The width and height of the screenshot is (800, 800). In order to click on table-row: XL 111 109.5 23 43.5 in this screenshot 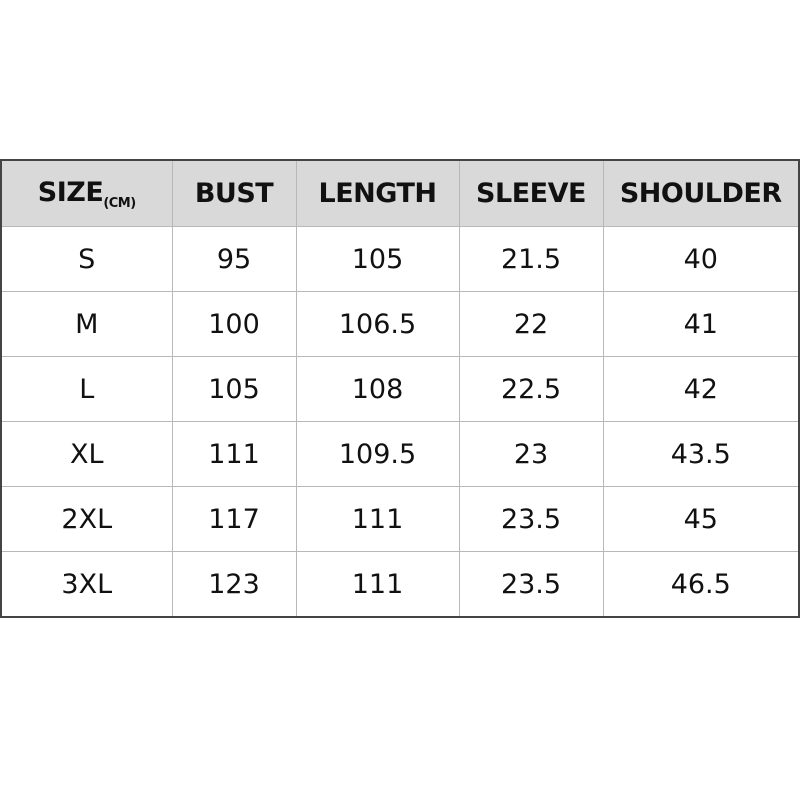, I will do `click(400, 454)`.